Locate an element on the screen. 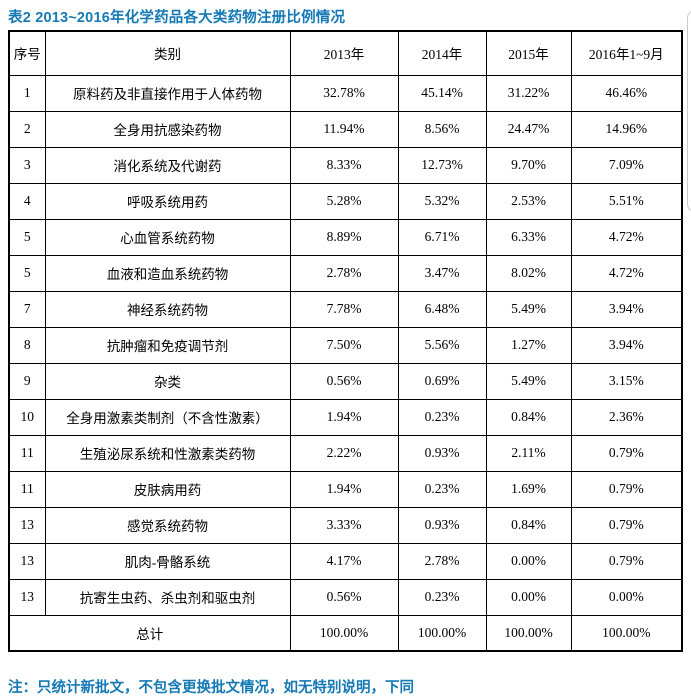  value-cell: 6.33% is located at coordinates (528, 237).